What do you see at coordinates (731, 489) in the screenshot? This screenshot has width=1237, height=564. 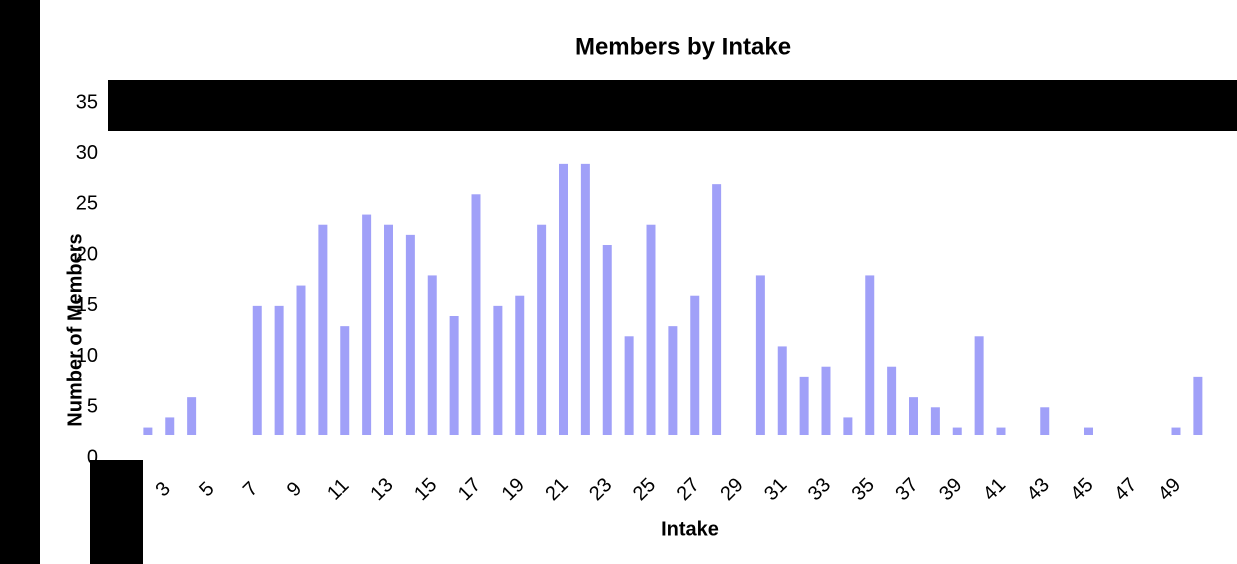 I see `x-tick-label: 29` at bounding box center [731, 489].